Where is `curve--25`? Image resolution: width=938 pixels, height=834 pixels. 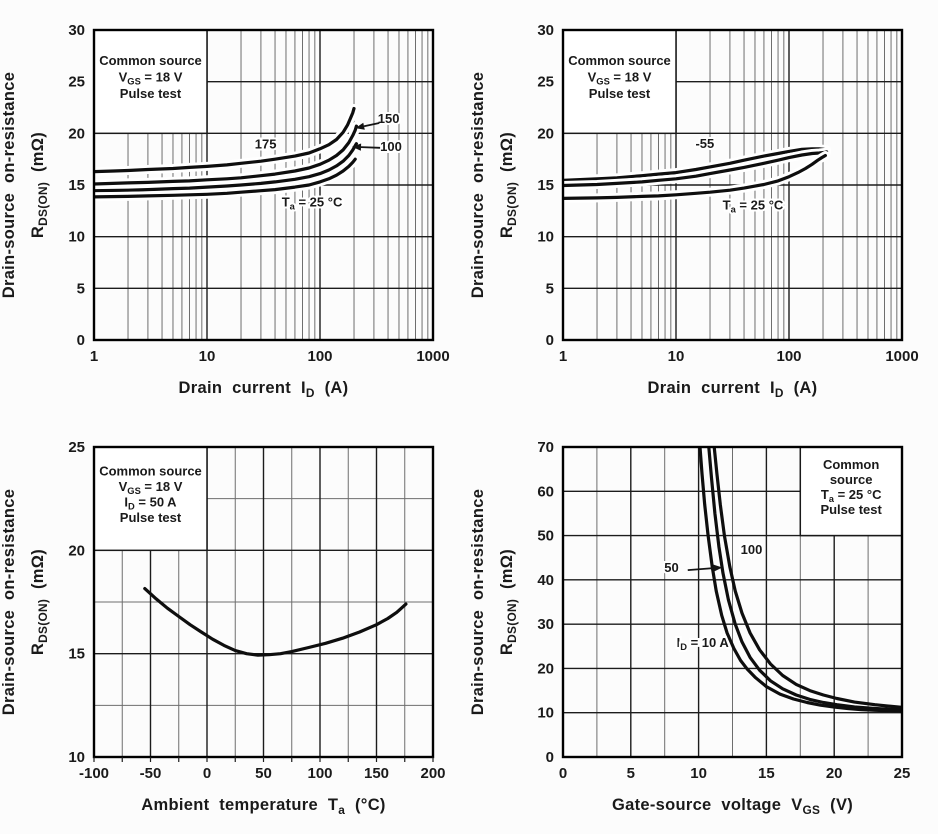
curve--25 is located at coordinates (696, 169).